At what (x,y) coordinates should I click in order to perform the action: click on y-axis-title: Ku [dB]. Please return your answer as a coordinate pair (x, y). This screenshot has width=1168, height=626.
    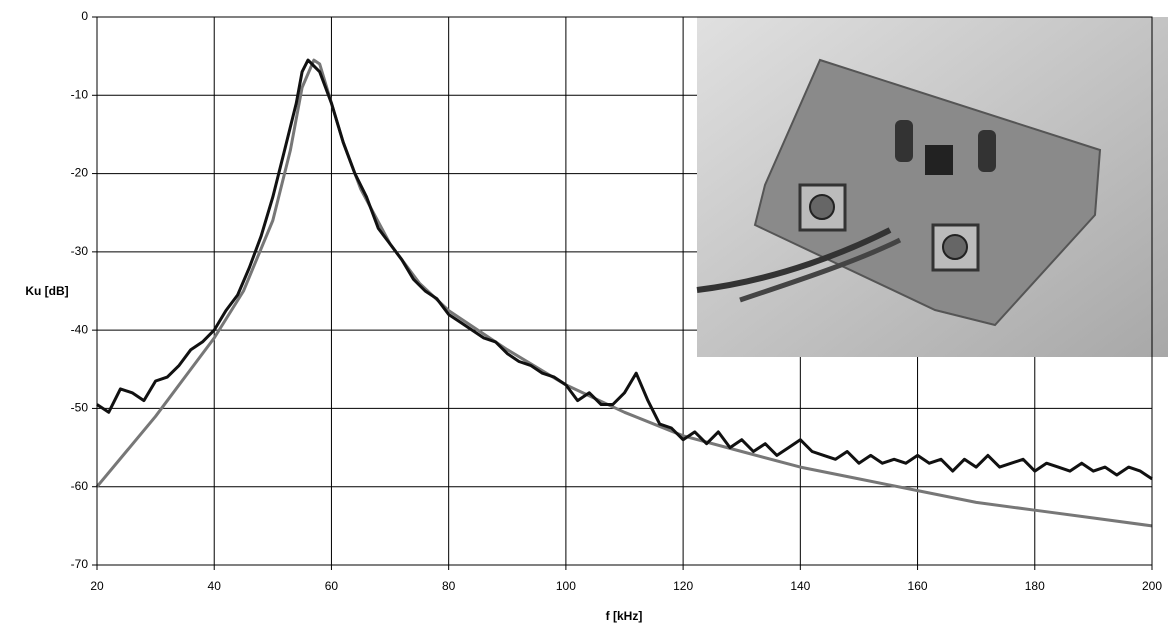
    Looking at the image, I should click on (46, 291).